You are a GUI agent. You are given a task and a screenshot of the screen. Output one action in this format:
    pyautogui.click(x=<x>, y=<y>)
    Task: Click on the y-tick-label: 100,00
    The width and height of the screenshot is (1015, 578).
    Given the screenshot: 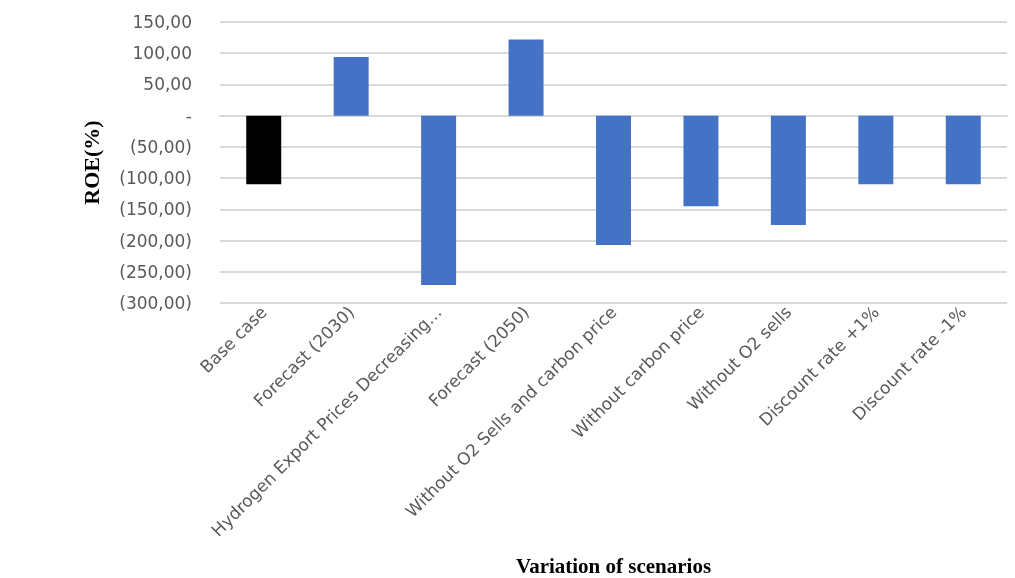 What is the action you would take?
    pyautogui.click(x=162, y=53)
    